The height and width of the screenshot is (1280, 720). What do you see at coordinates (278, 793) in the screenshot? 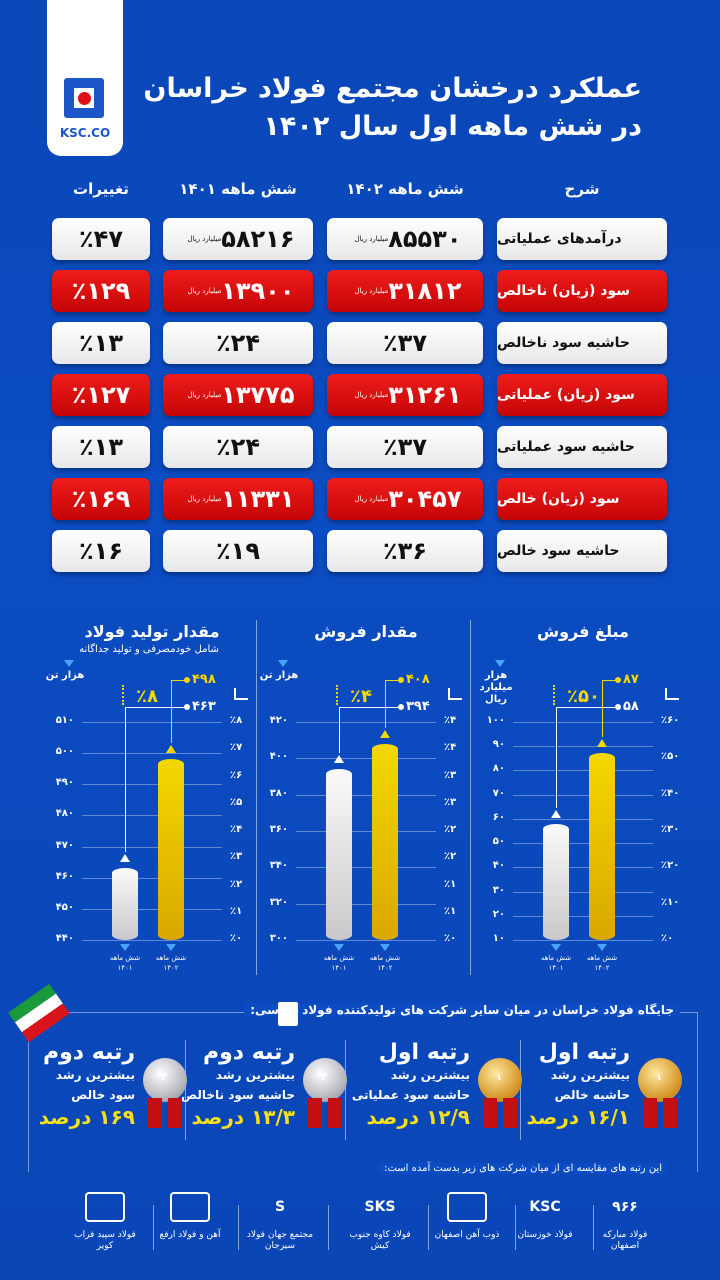
I see `y-tick-label: ۳۸۰` at bounding box center [278, 793].